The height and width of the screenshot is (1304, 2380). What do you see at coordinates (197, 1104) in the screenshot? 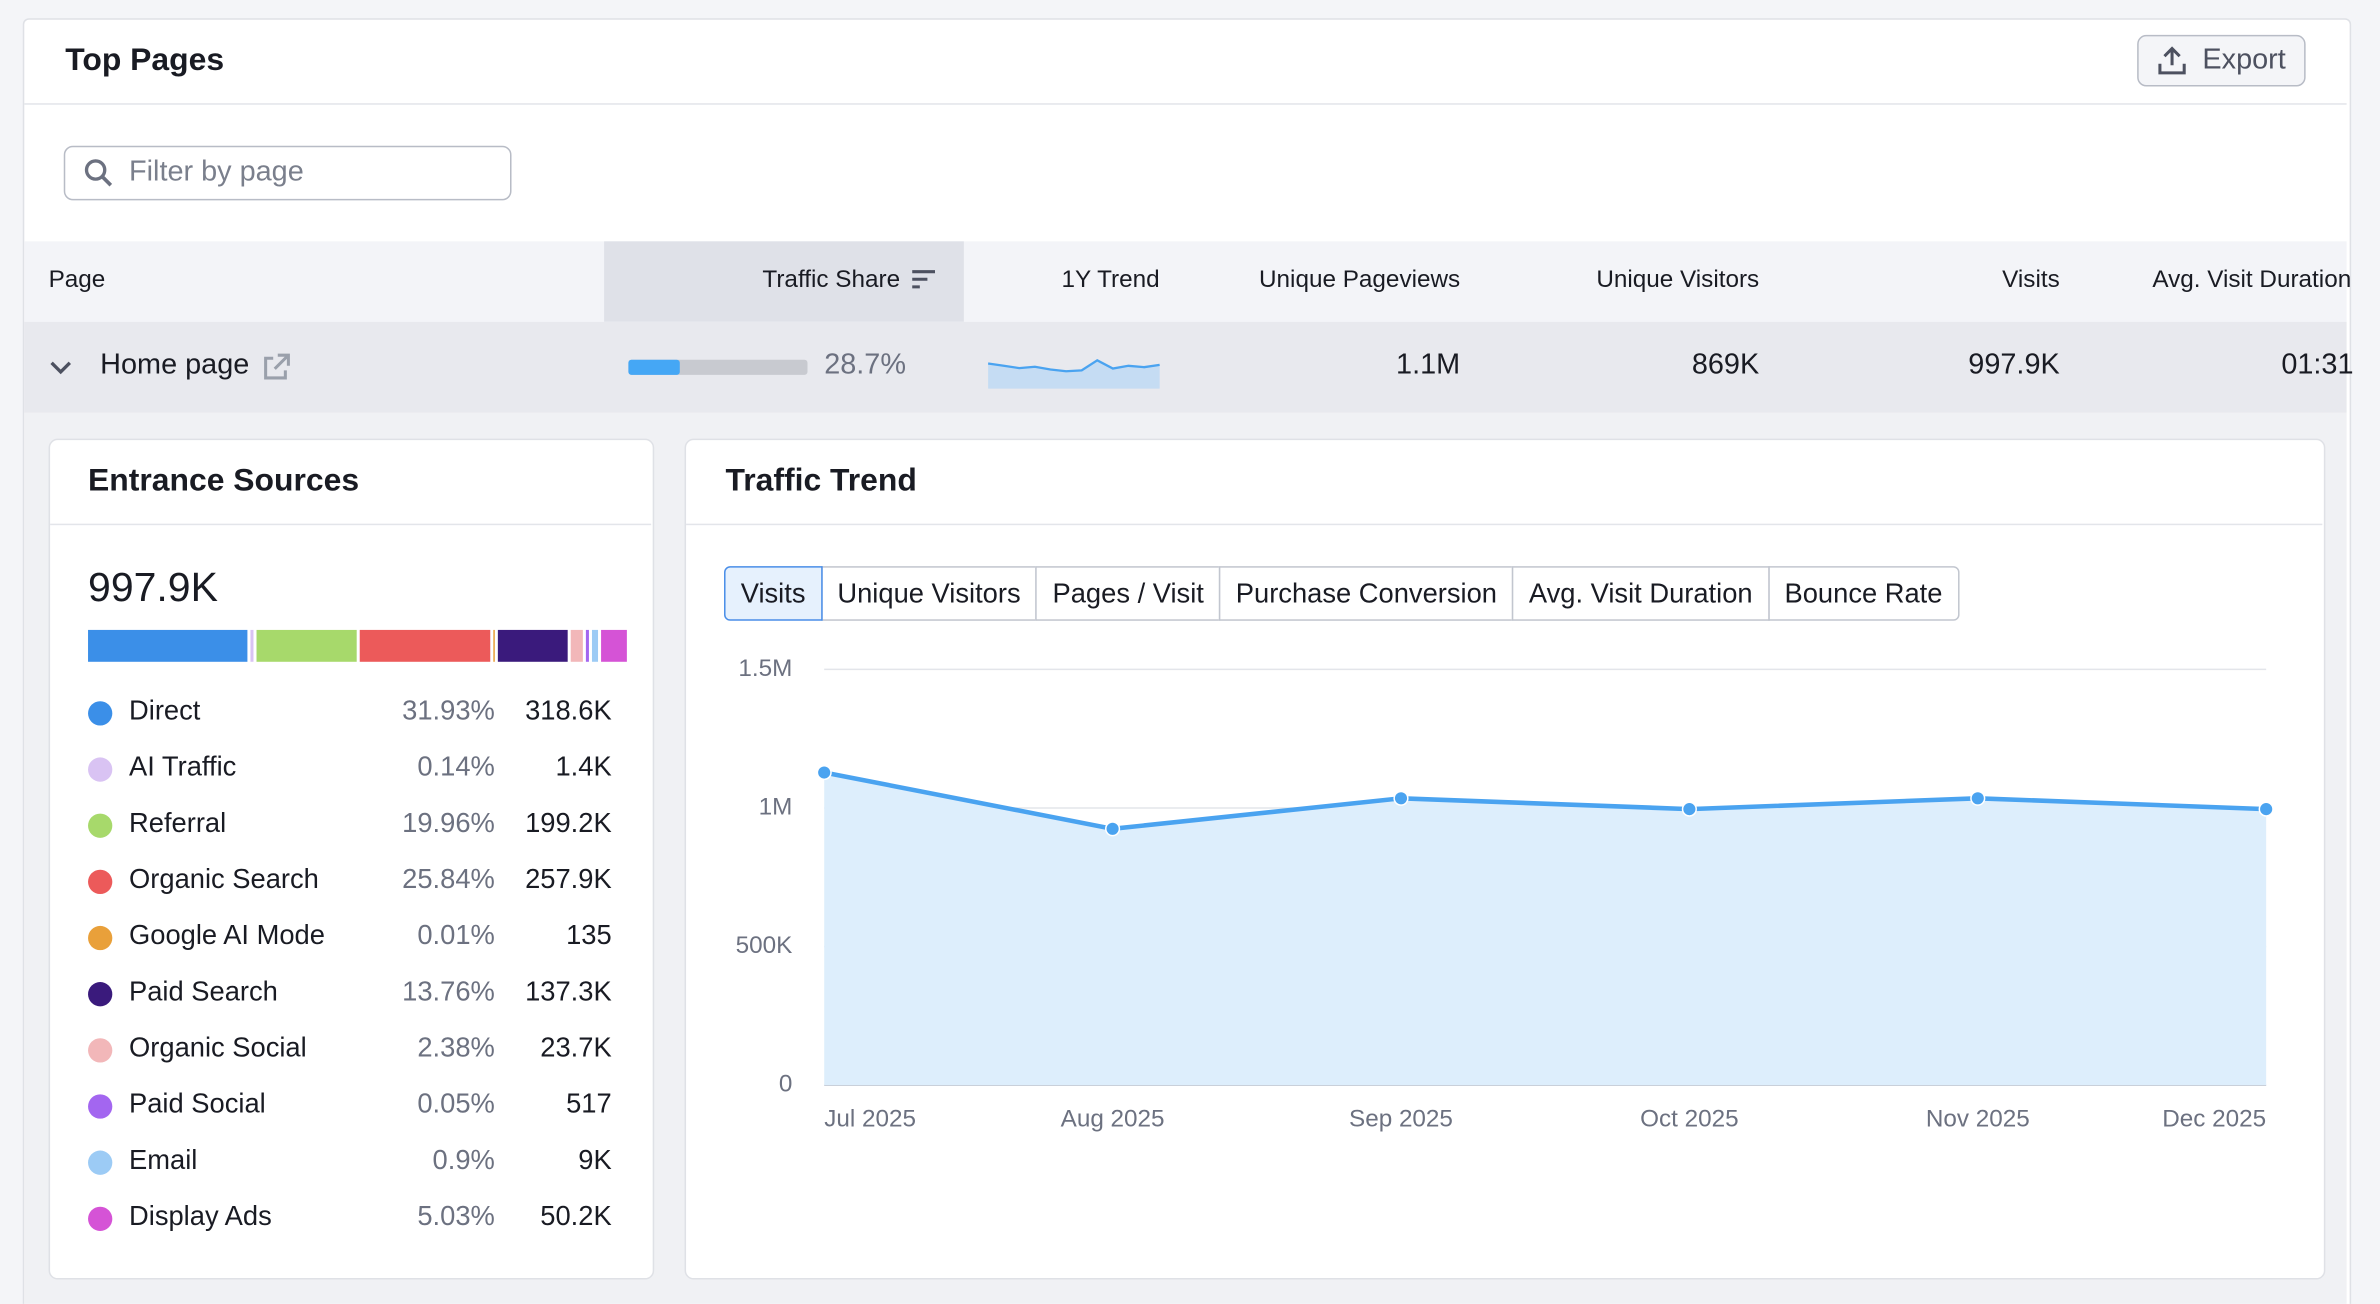
I see `source-name: Paid Social` at bounding box center [197, 1104].